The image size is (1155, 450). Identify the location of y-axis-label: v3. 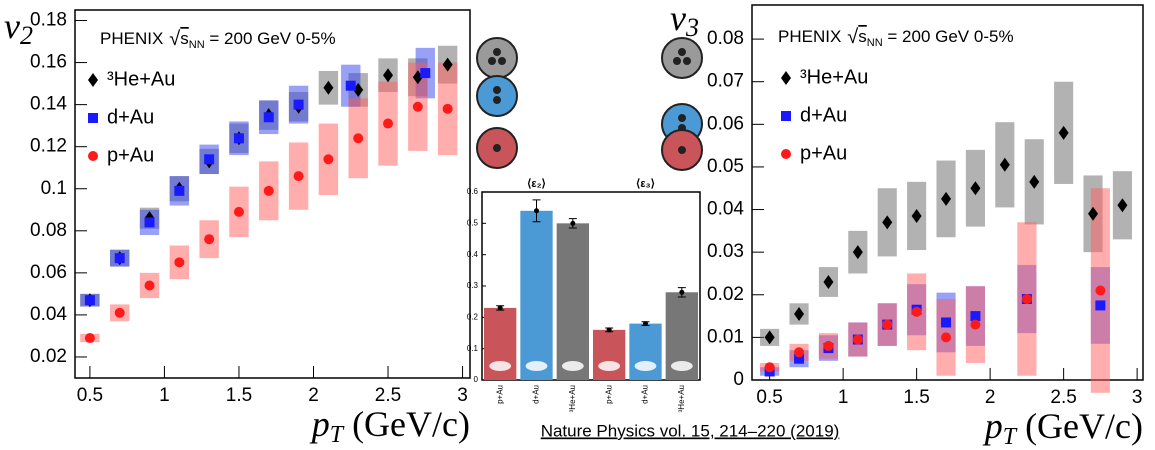
(684, 21).